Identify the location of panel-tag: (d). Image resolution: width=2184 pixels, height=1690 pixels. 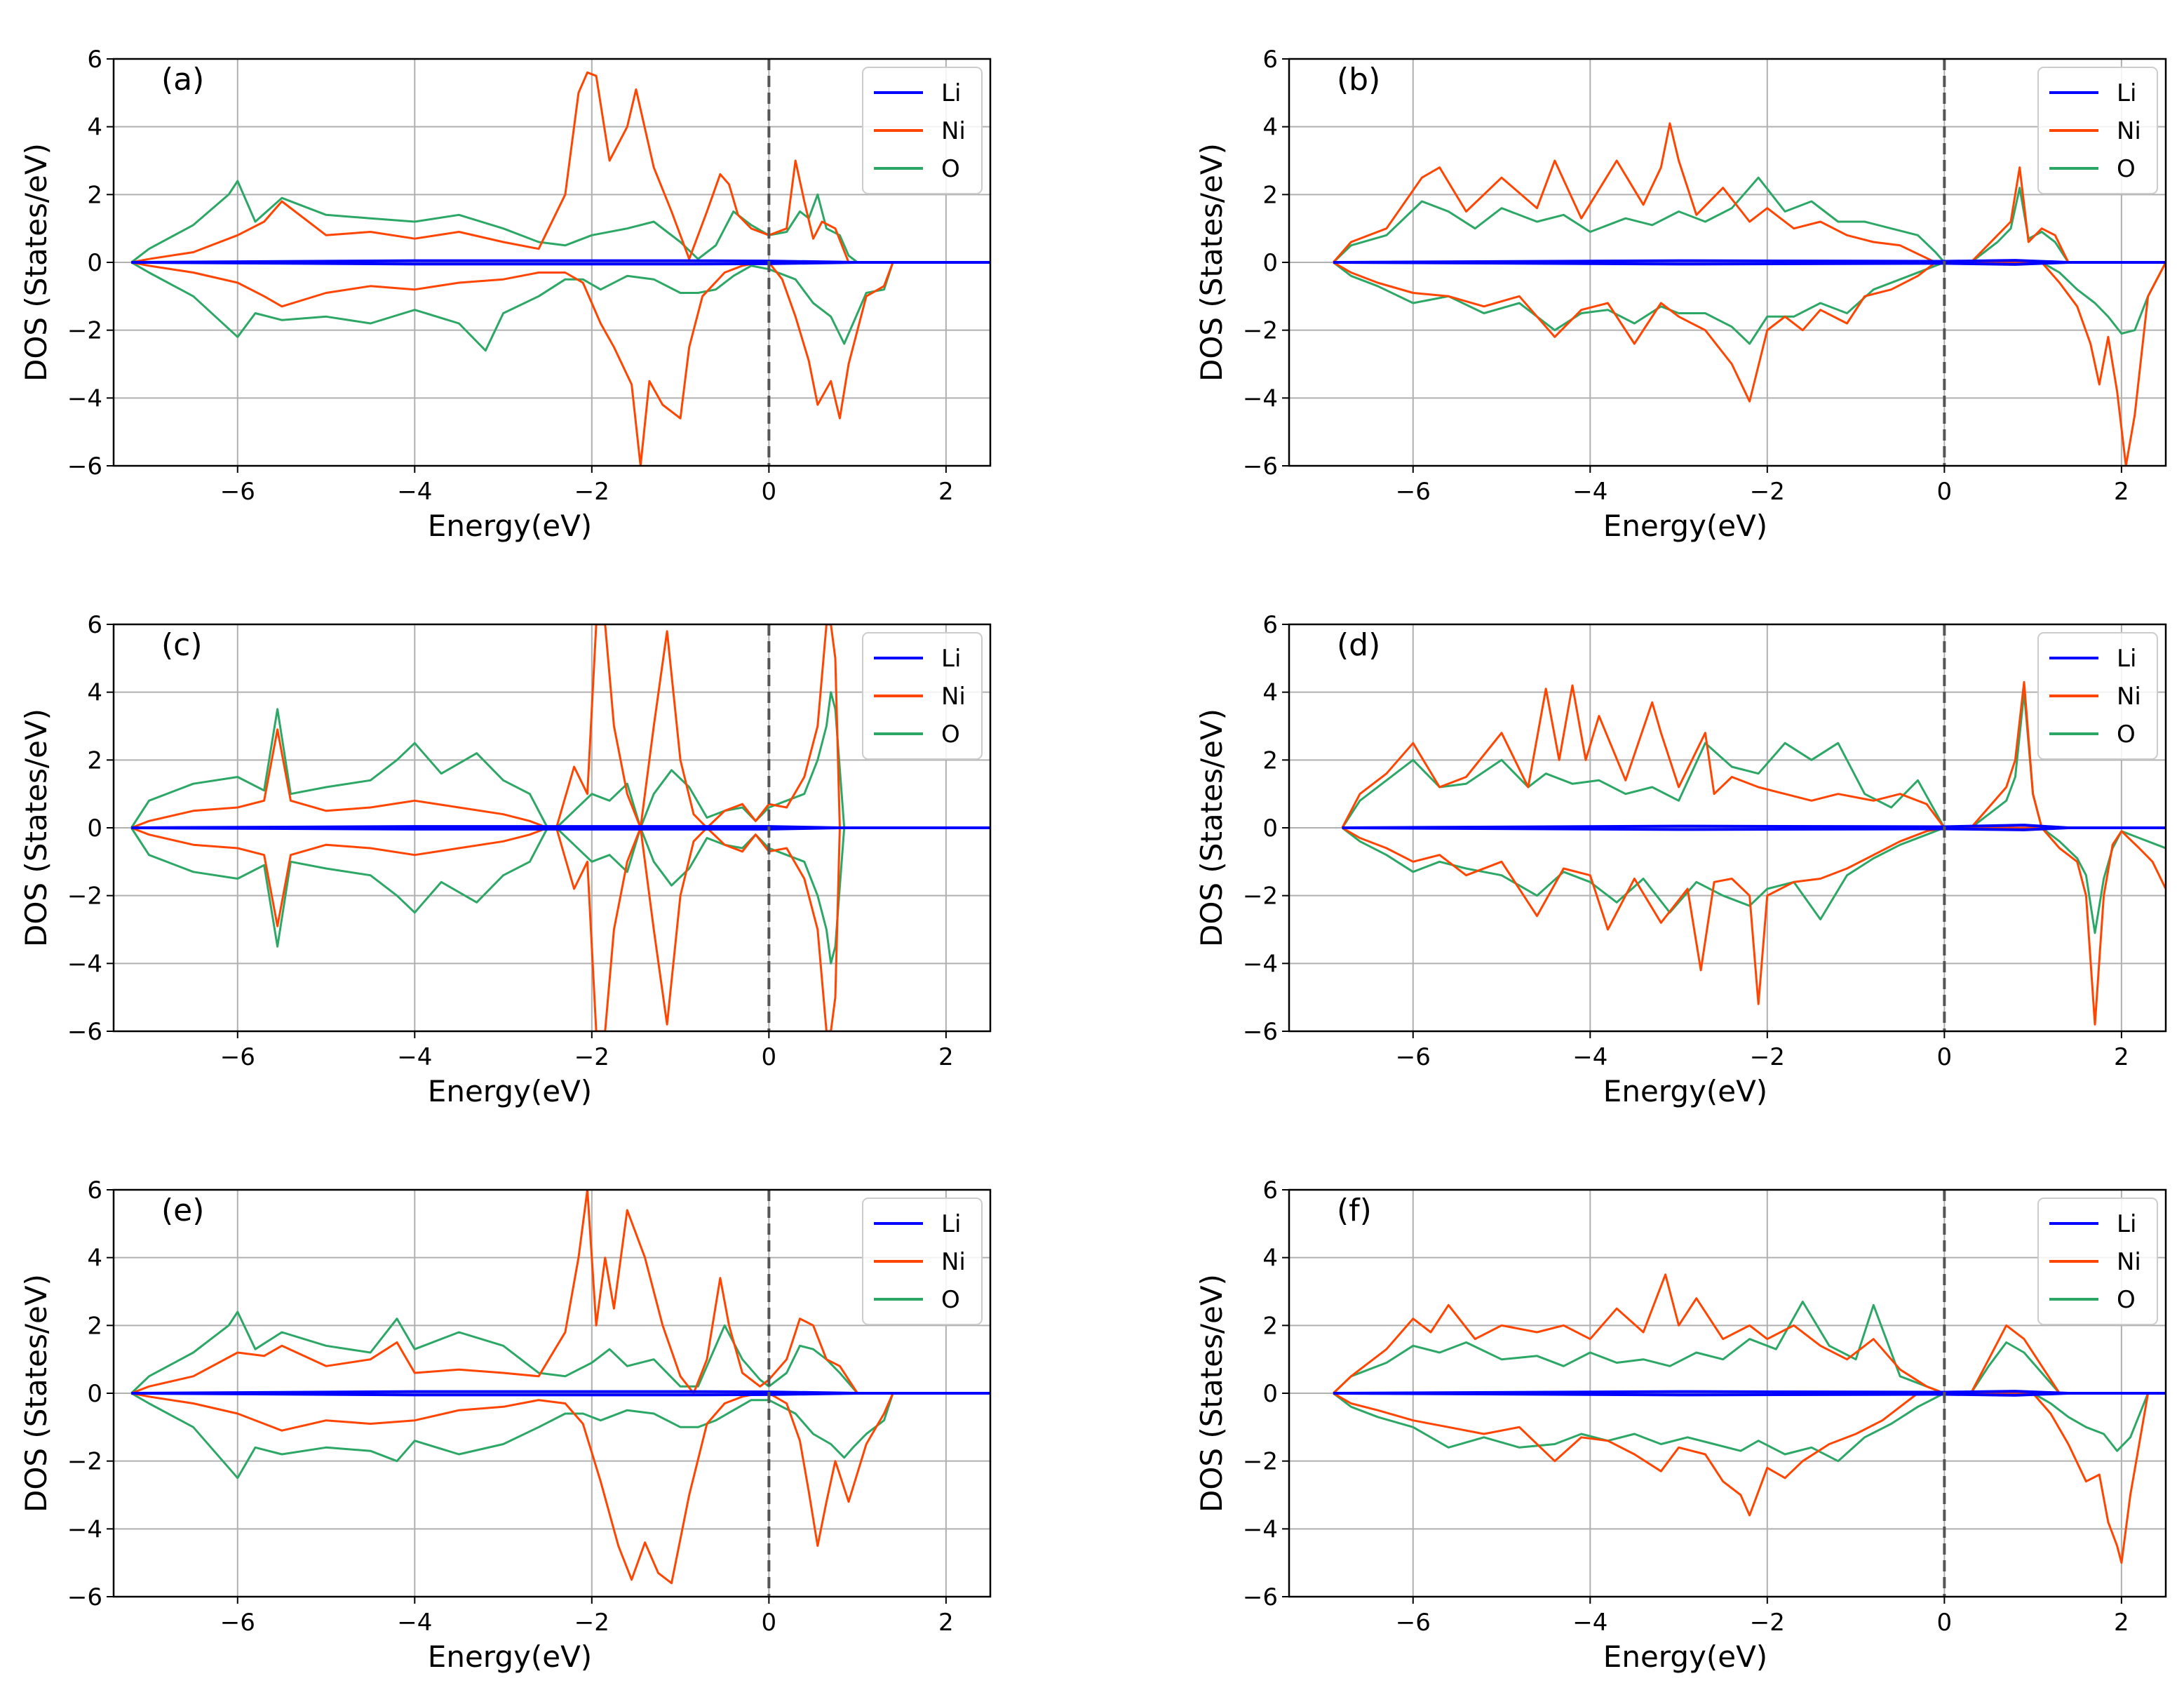
(1358, 645).